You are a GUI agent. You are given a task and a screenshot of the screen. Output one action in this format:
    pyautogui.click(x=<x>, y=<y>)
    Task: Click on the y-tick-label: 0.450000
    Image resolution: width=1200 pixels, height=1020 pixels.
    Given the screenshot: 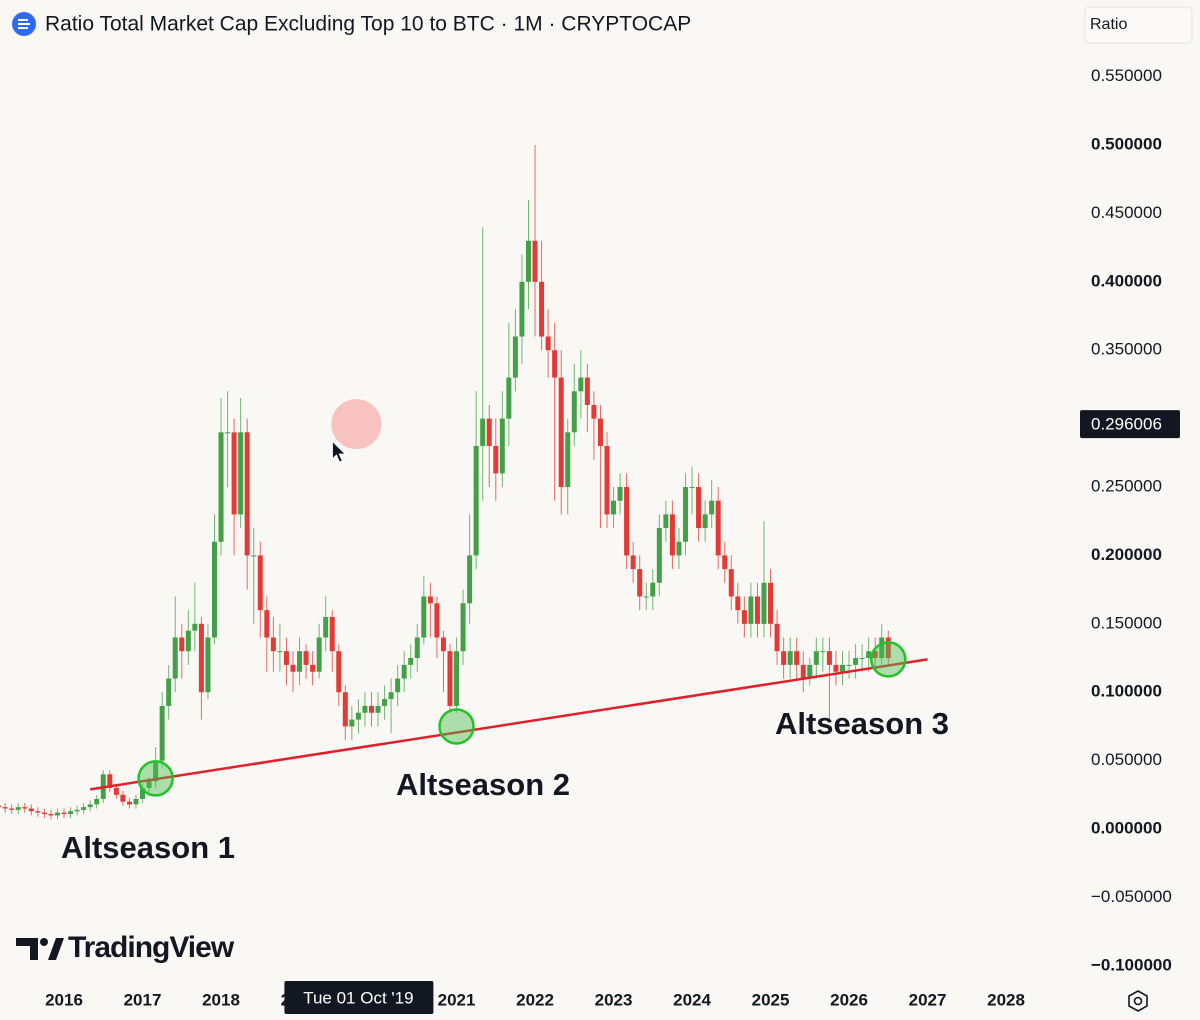 What is the action you would take?
    pyautogui.click(x=1126, y=212)
    